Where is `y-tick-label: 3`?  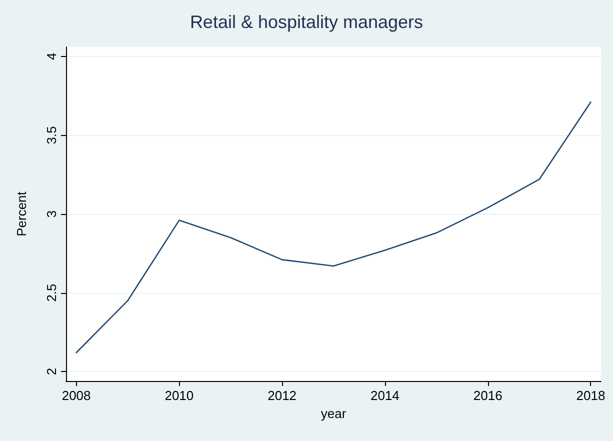 y-tick-label: 3 is located at coordinates (51, 214).